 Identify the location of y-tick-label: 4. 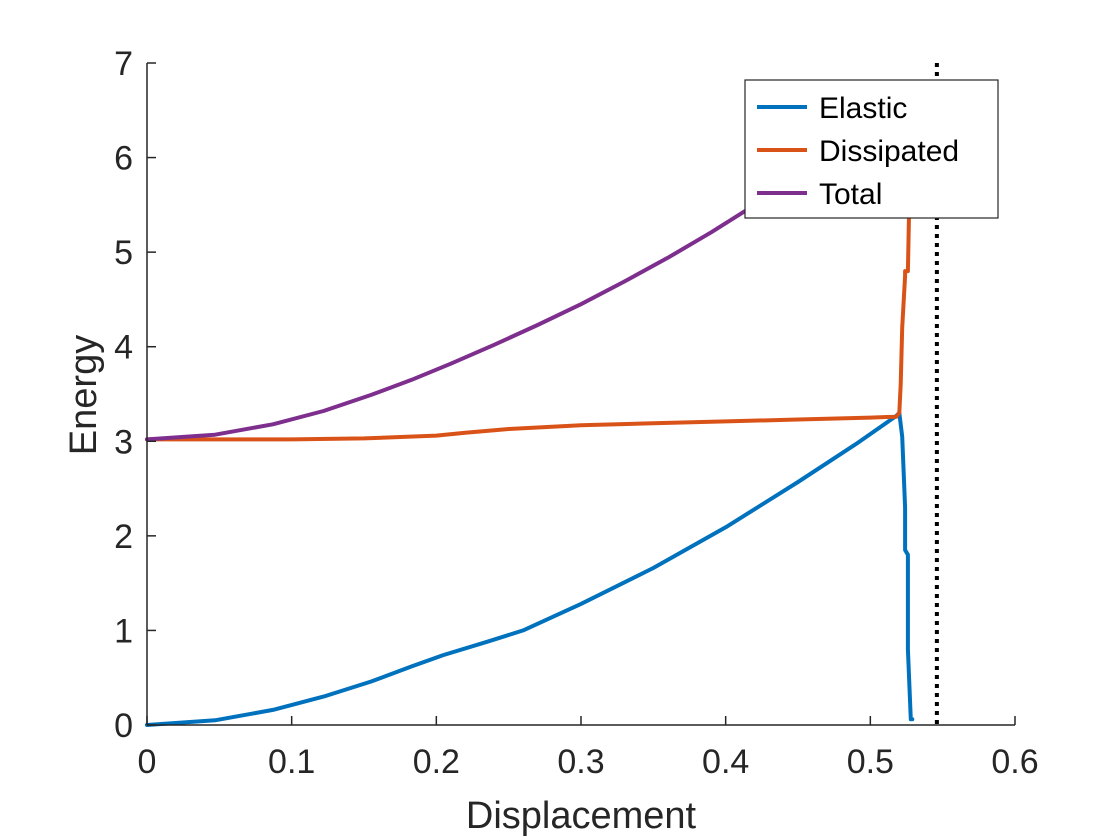
(123, 348).